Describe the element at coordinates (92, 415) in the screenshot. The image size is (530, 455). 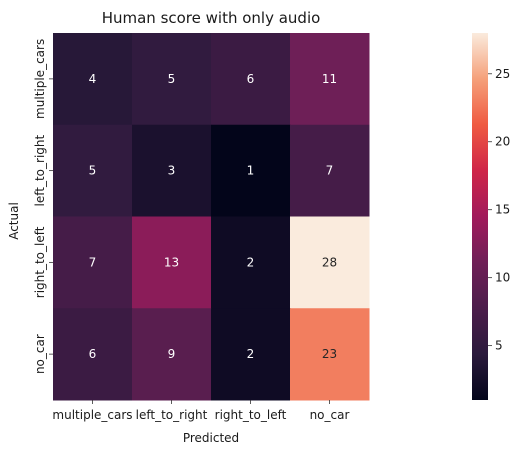
I see `x-tick-label: multiple_cars` at that location.